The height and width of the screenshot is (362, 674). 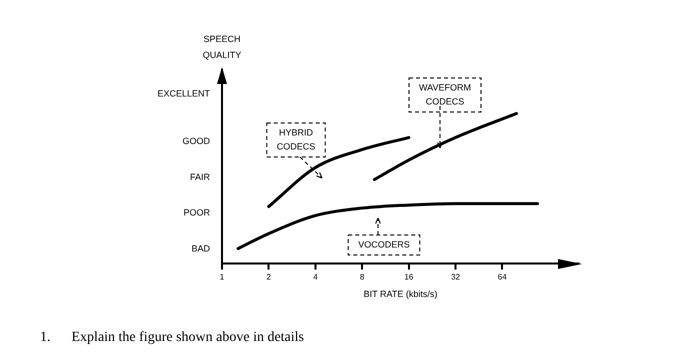 I want to click on x-tick-label: 4, so click(x=315, y=277).